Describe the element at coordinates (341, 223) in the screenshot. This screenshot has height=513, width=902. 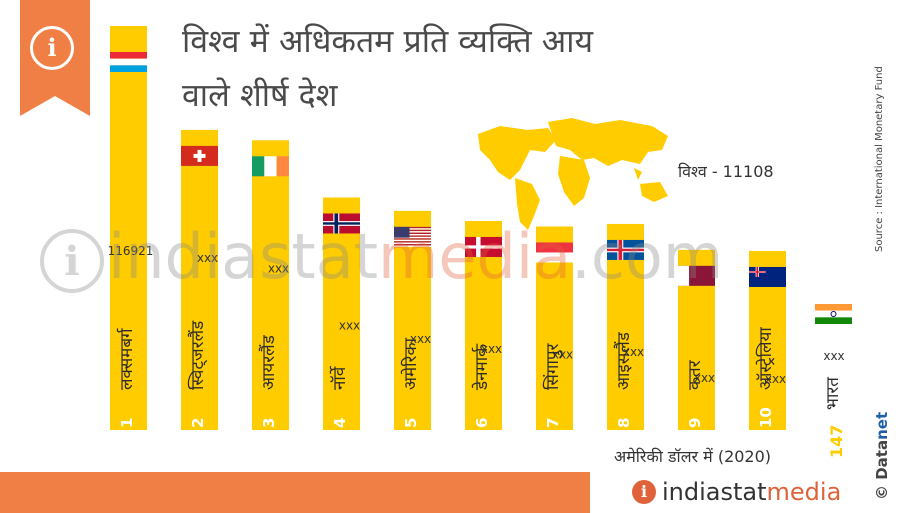
I see `flag-norway-icon` at that location.